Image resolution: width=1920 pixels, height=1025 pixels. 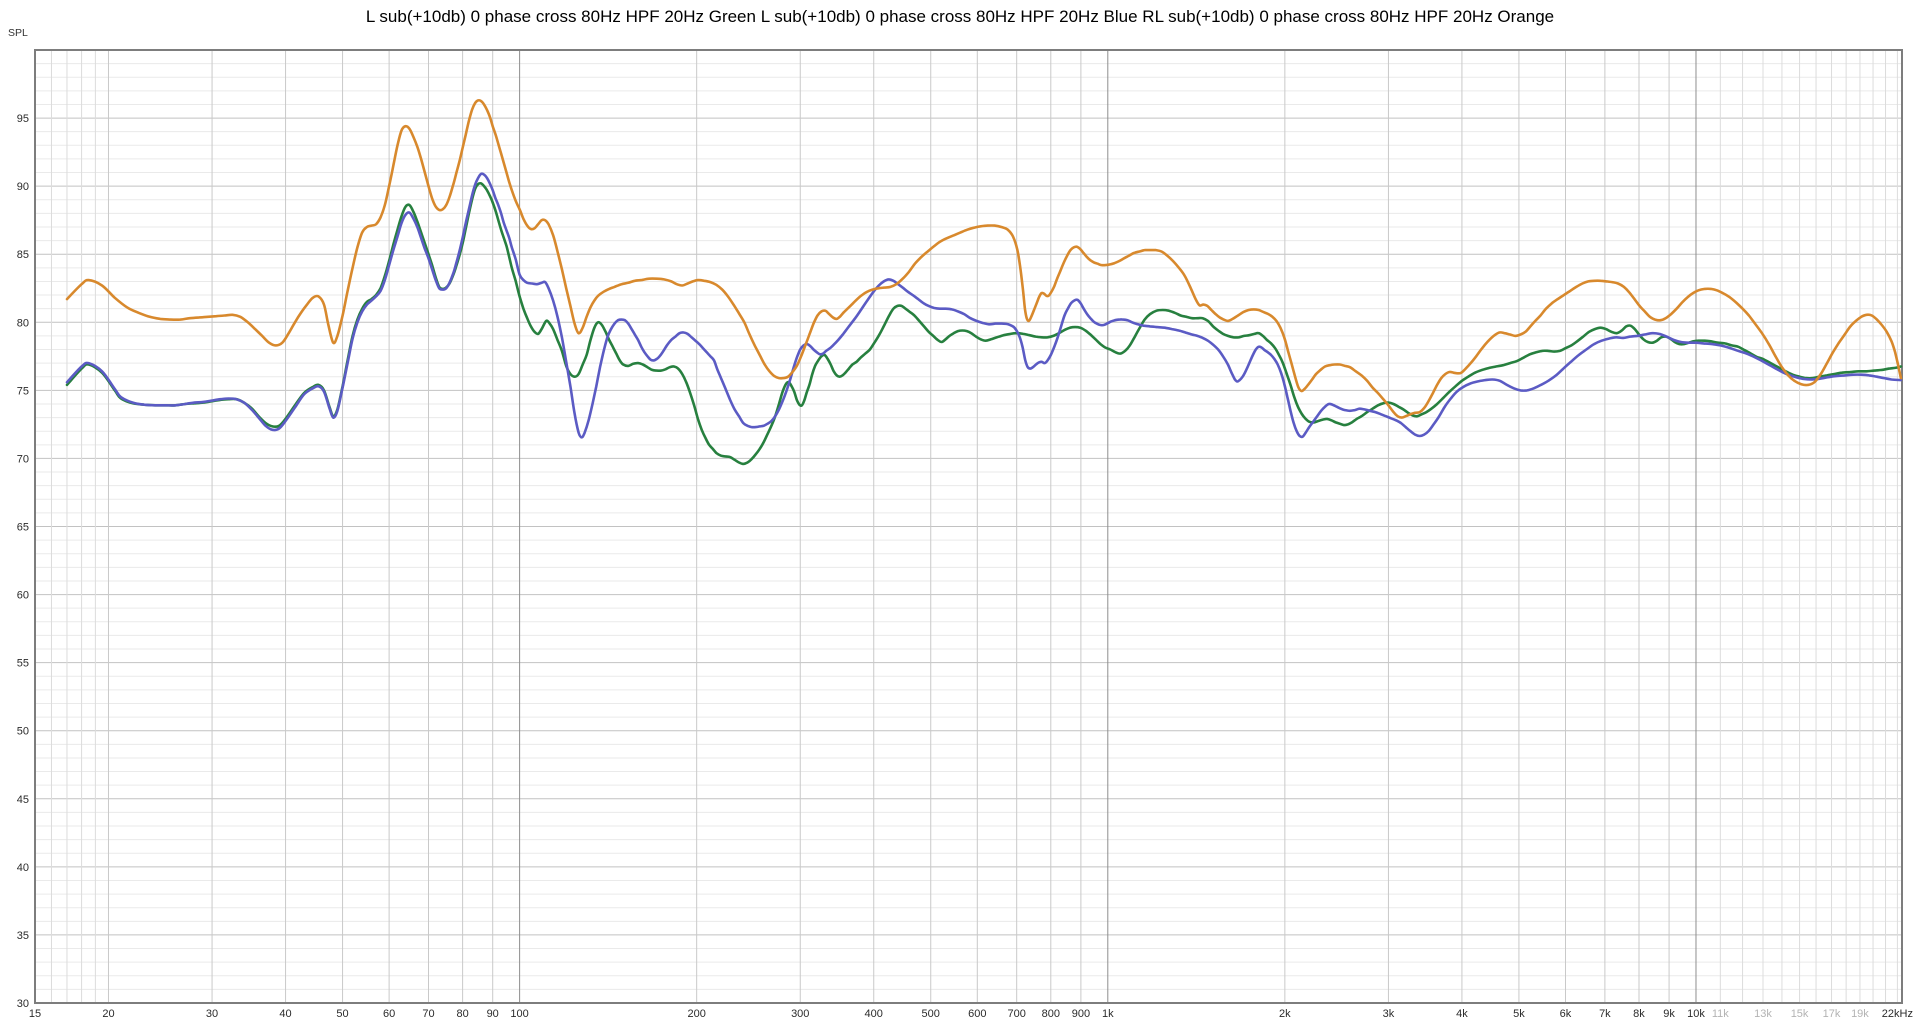 What do you see at coordinates (23, 119) in the screenshot?
I see `y-tick-label: 95` at bounding box center [23, 119].